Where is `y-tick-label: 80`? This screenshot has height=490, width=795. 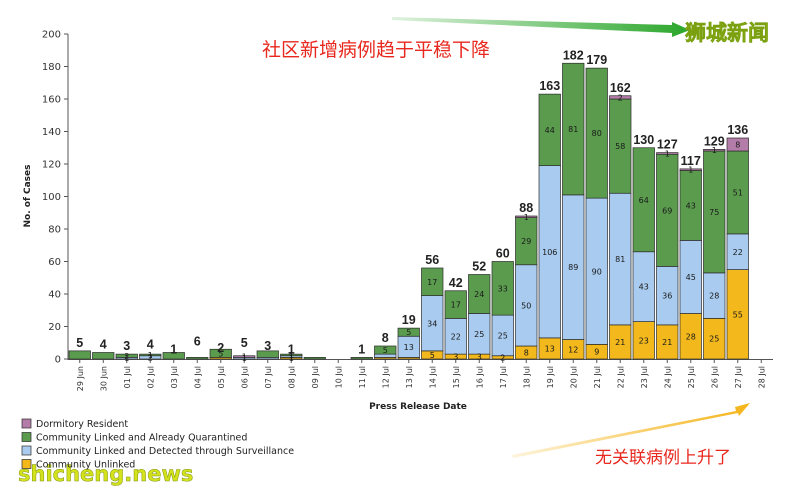
y-tick-label: 80 is located at coordinates (54, 230).